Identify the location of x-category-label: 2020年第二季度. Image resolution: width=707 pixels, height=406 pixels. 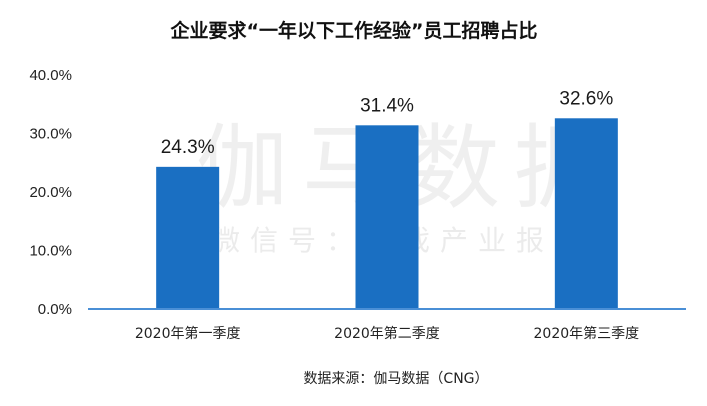
(387, 333).